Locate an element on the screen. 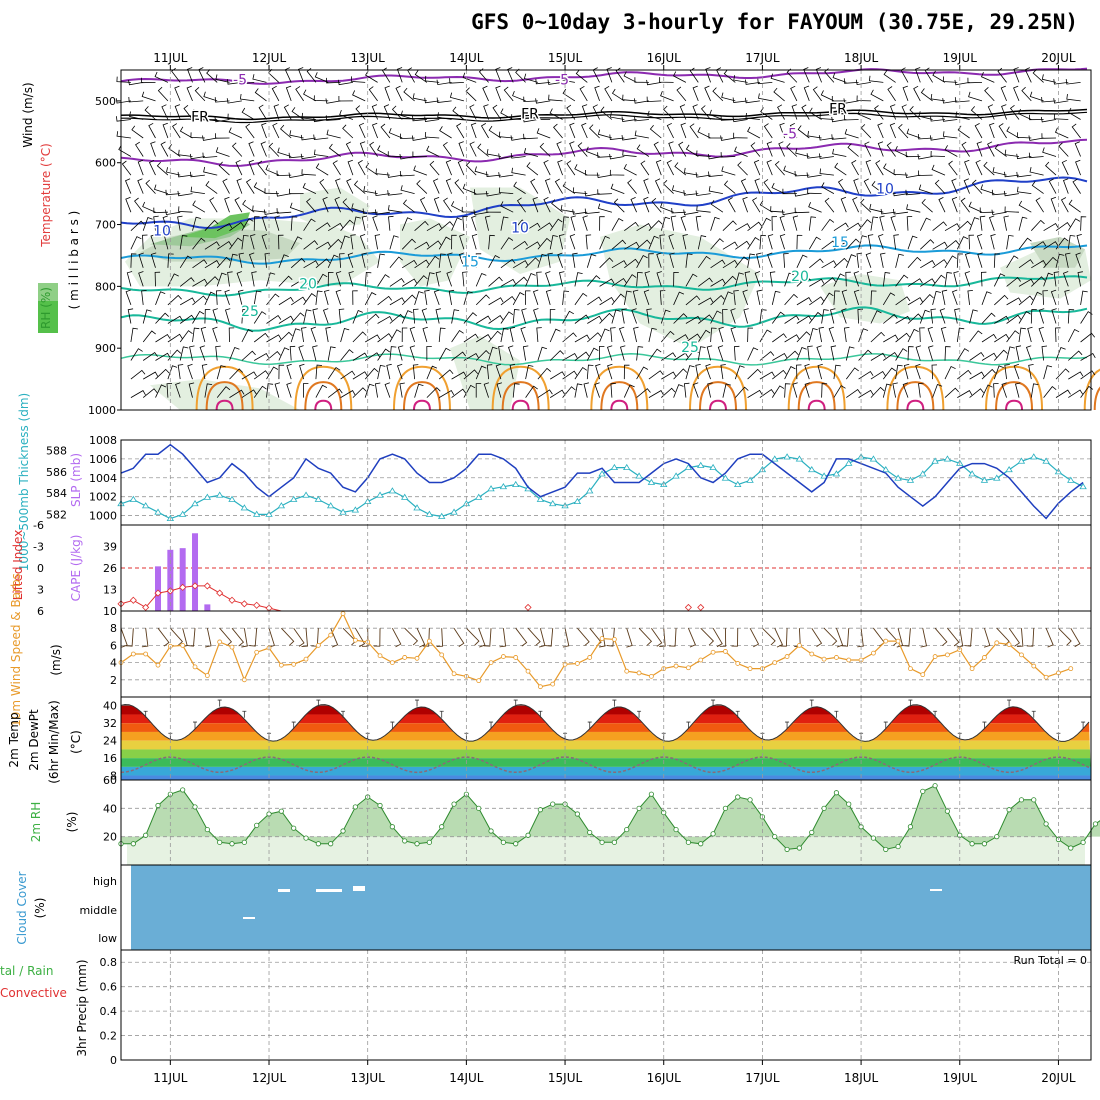 The width and height of the screenshot is (1100, 1100). ylabel-millibars: ( m i l l i b a r s ) is located at coordinates (74, 260).